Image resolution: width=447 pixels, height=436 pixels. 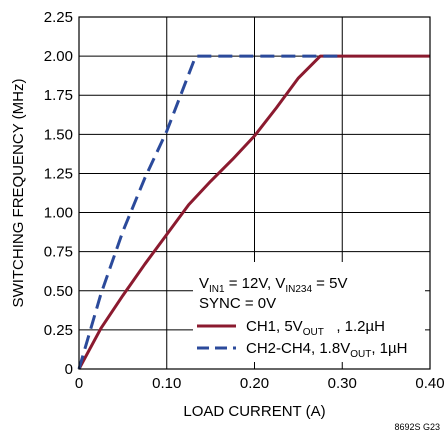 I want to click on y-tick-label: 0.25, so click(x=58, y=330).